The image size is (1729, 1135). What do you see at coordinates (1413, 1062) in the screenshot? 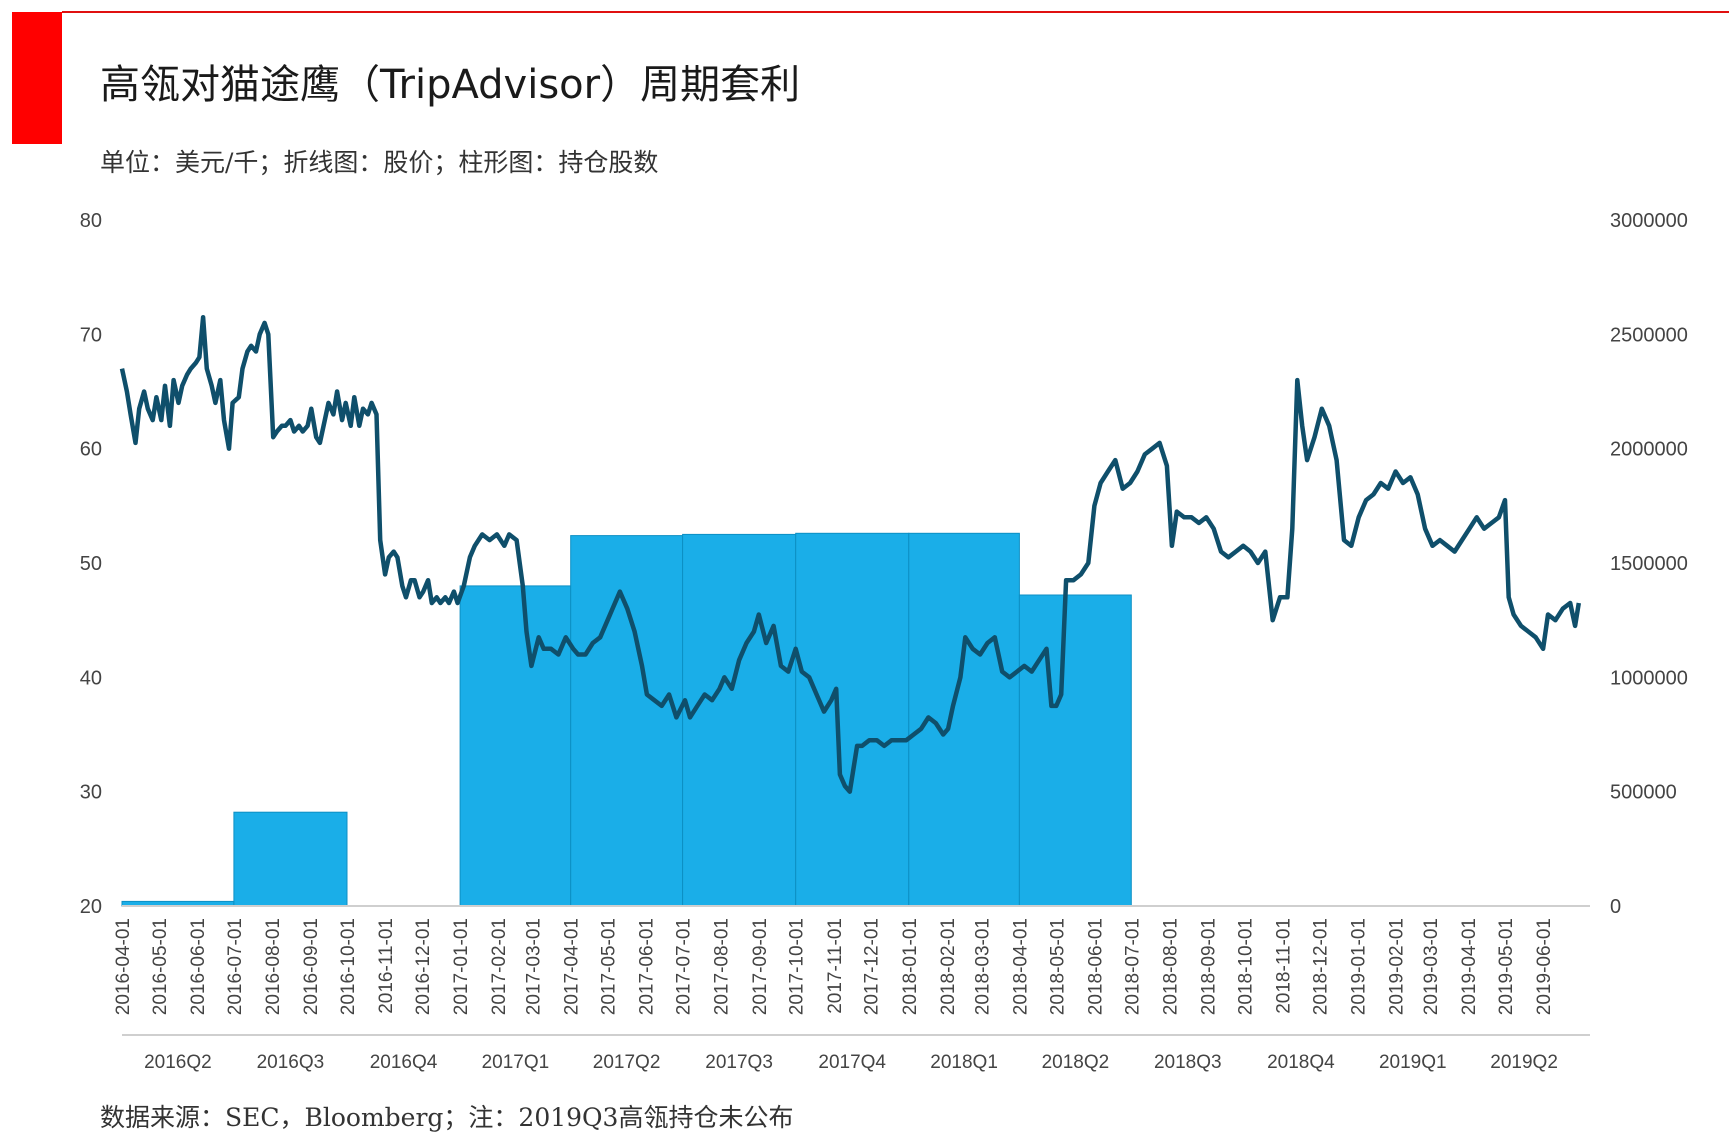
I see `quarter-label: 2019Q1` at bounding box center [1413, 1062].